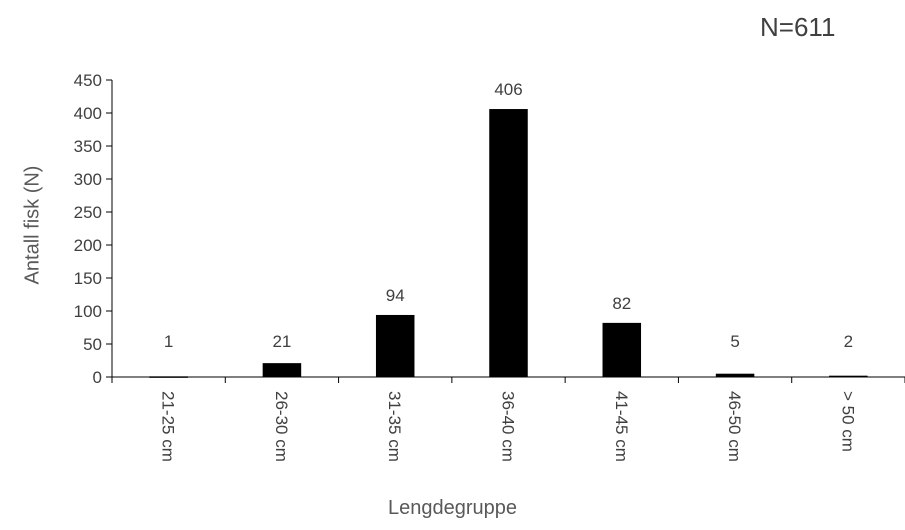 Image resolution: width=905 pixels, height=530 pixels. What do you see at coordinates (168, 426) in the screenshot?
I see `x-tick-label: 21-25 cm` at bounding box center [168, 426].